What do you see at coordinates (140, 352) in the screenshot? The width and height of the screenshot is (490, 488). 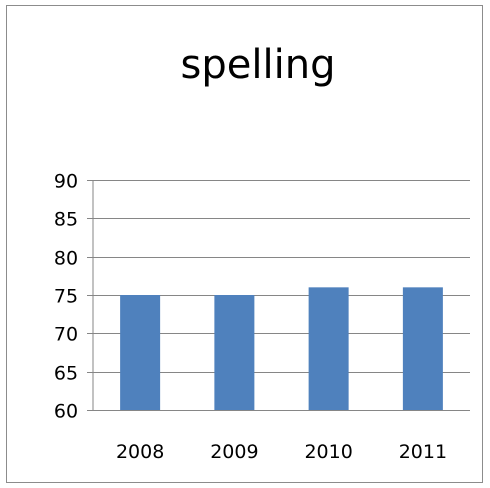 I see `bar-2008` at bounding box center [140, 352].